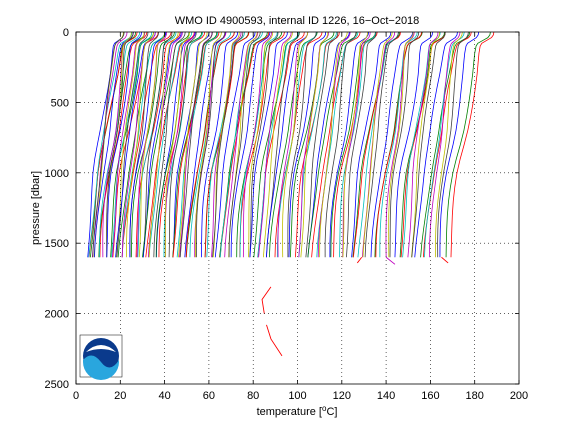 The width and height of the screenshot is (576, 437). Describe the element at coordinates (289, 412) in the screenshot. I see `x-axis-title-main: temperature [` at that location.